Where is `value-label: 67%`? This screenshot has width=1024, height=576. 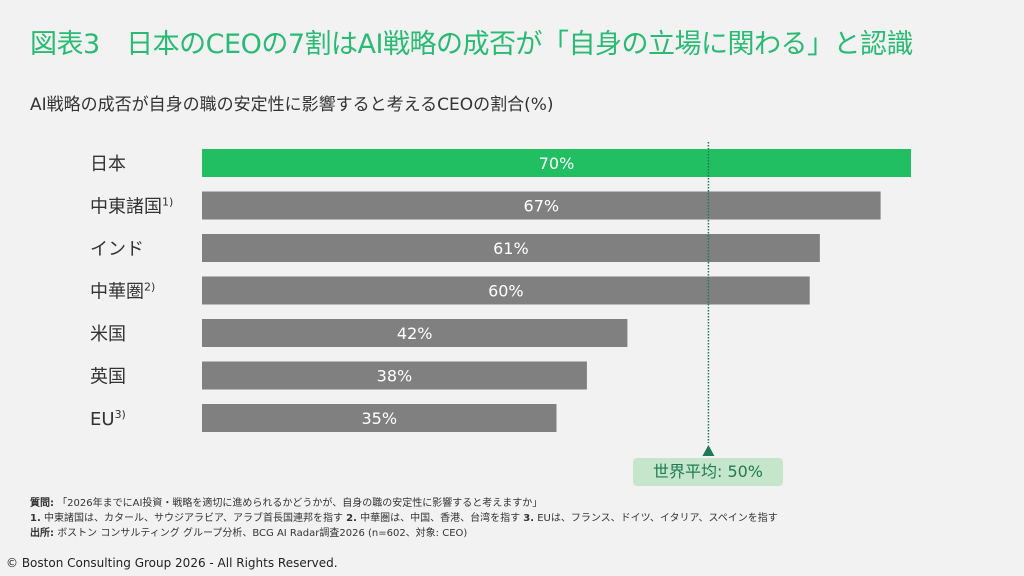
value-label: 67% is located at coordinates (542, 206).